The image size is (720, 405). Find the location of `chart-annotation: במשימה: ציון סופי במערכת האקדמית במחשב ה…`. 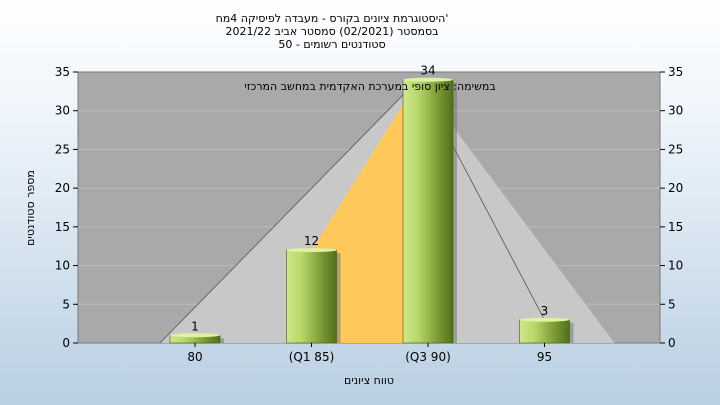

chart-annotation: במשימה: ציון סופי במערכת האקדמית במחשב ה… is located at coordinates (369, 86).